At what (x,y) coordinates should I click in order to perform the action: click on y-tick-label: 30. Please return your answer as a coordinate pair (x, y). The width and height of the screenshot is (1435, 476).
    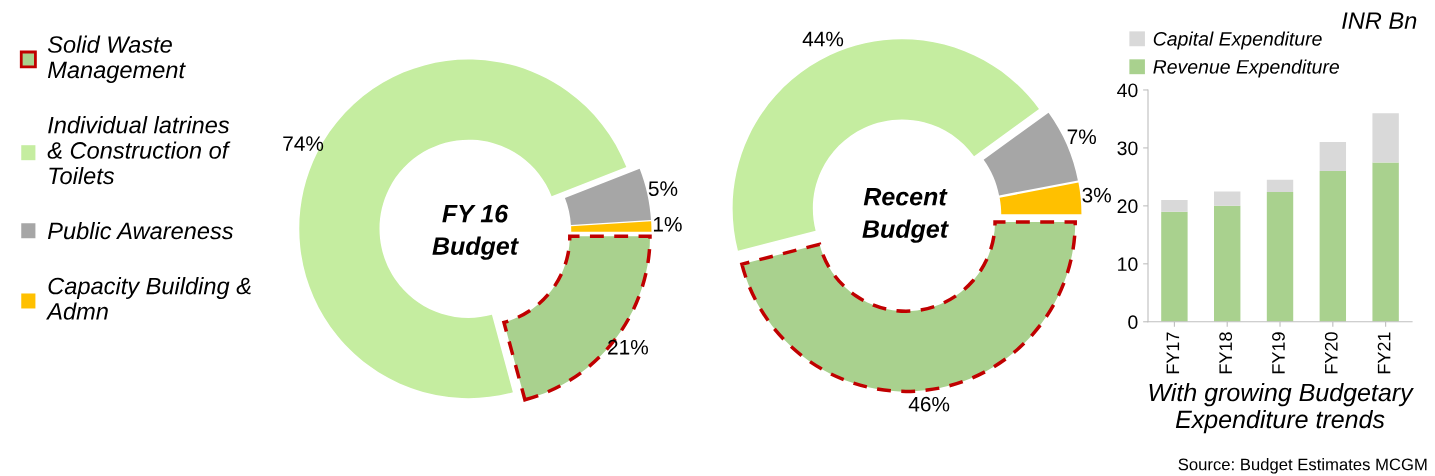
    Looking at the image, I should click on (1127, 148).